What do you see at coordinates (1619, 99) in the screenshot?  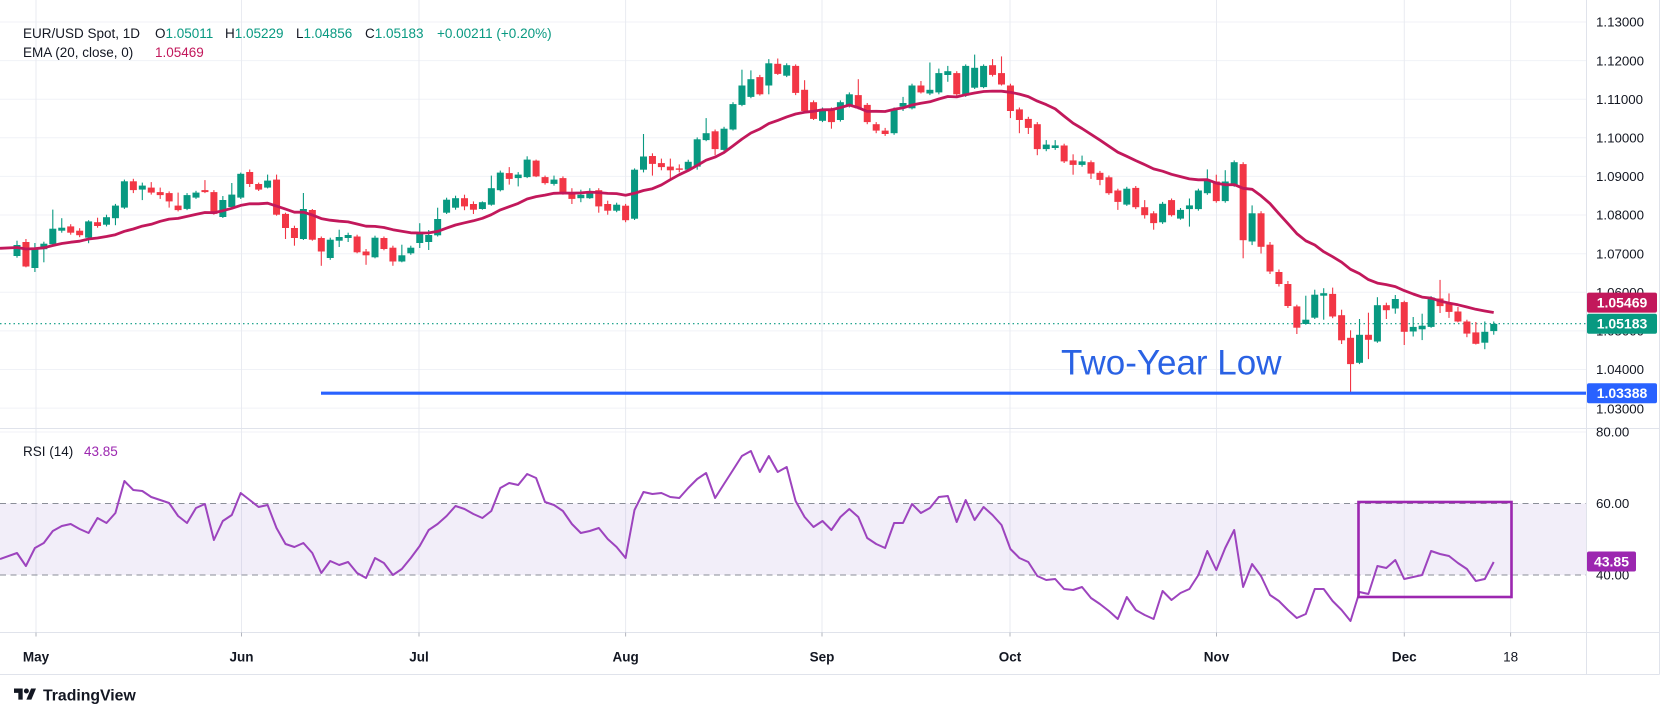 I see `svg-text: 1.11000` at bounding box center [1619, 99].